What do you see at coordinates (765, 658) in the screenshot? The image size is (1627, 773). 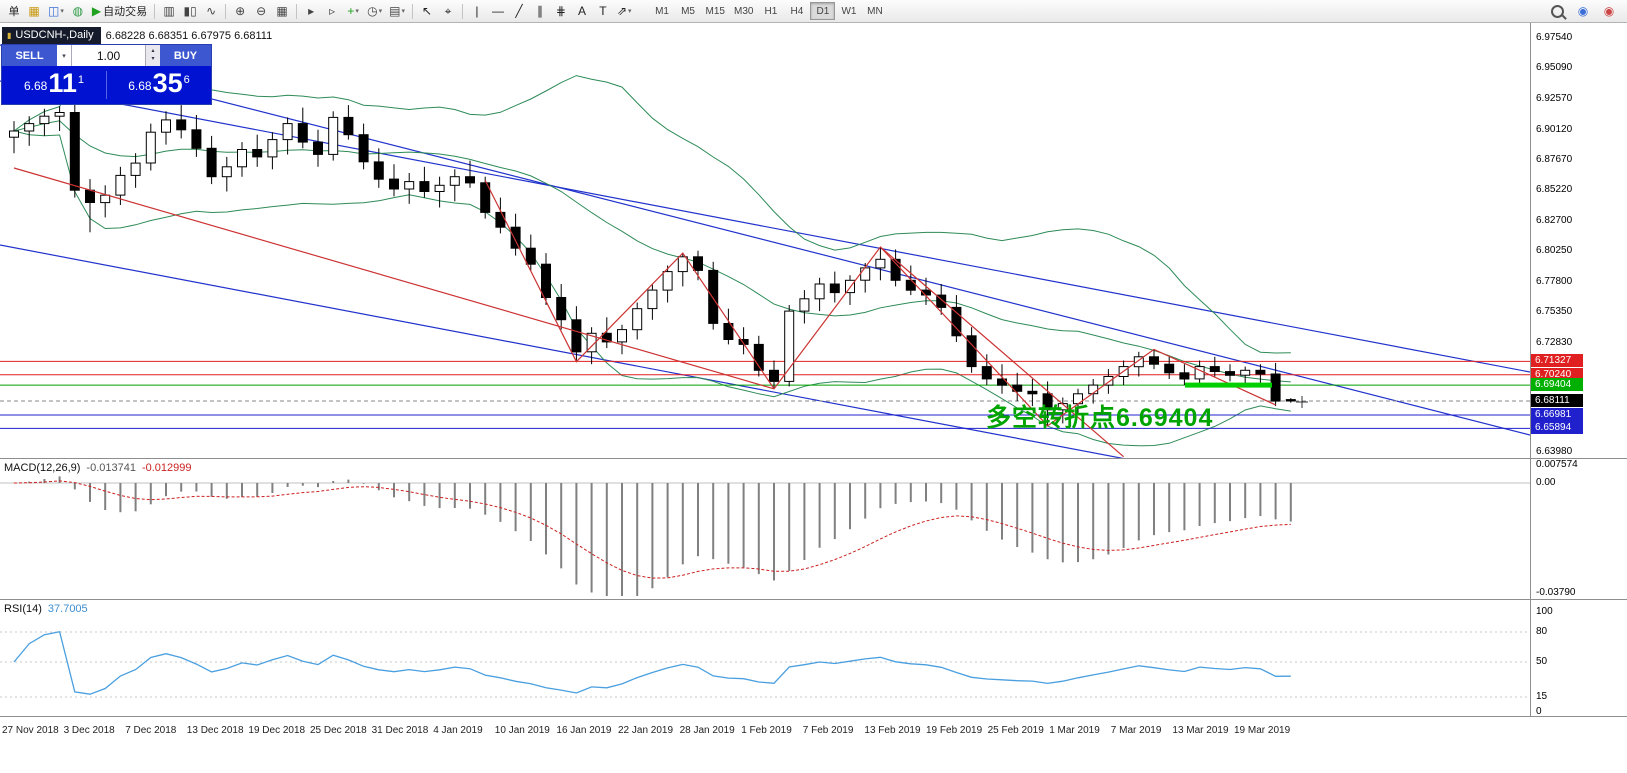 I see `rsi-panel-canvas` at bounding box center [765, 658].